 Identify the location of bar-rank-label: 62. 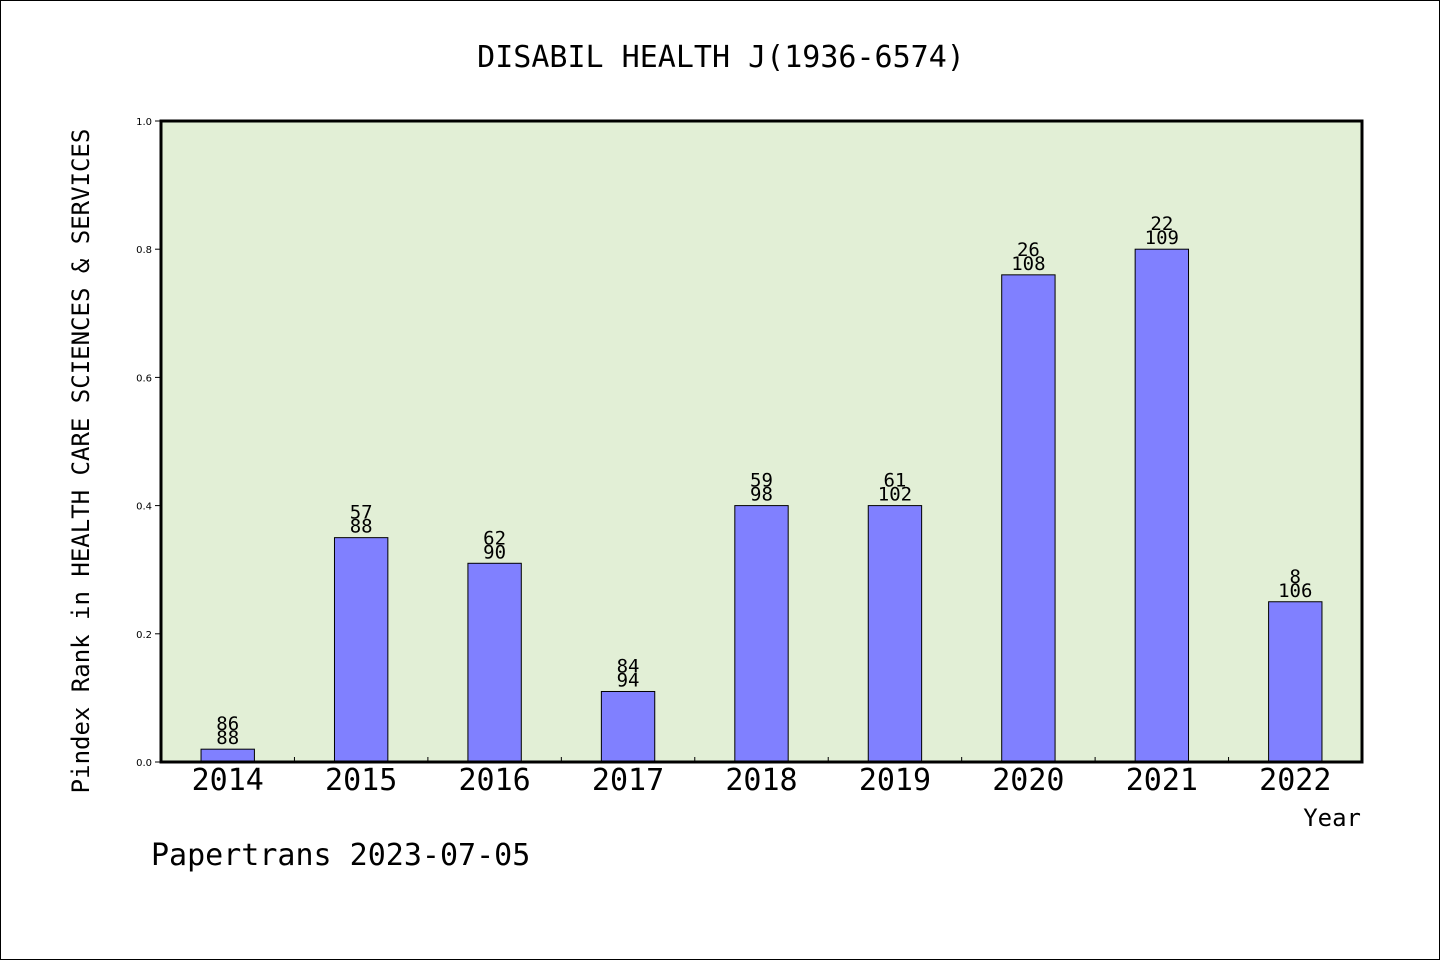
(494, 538).